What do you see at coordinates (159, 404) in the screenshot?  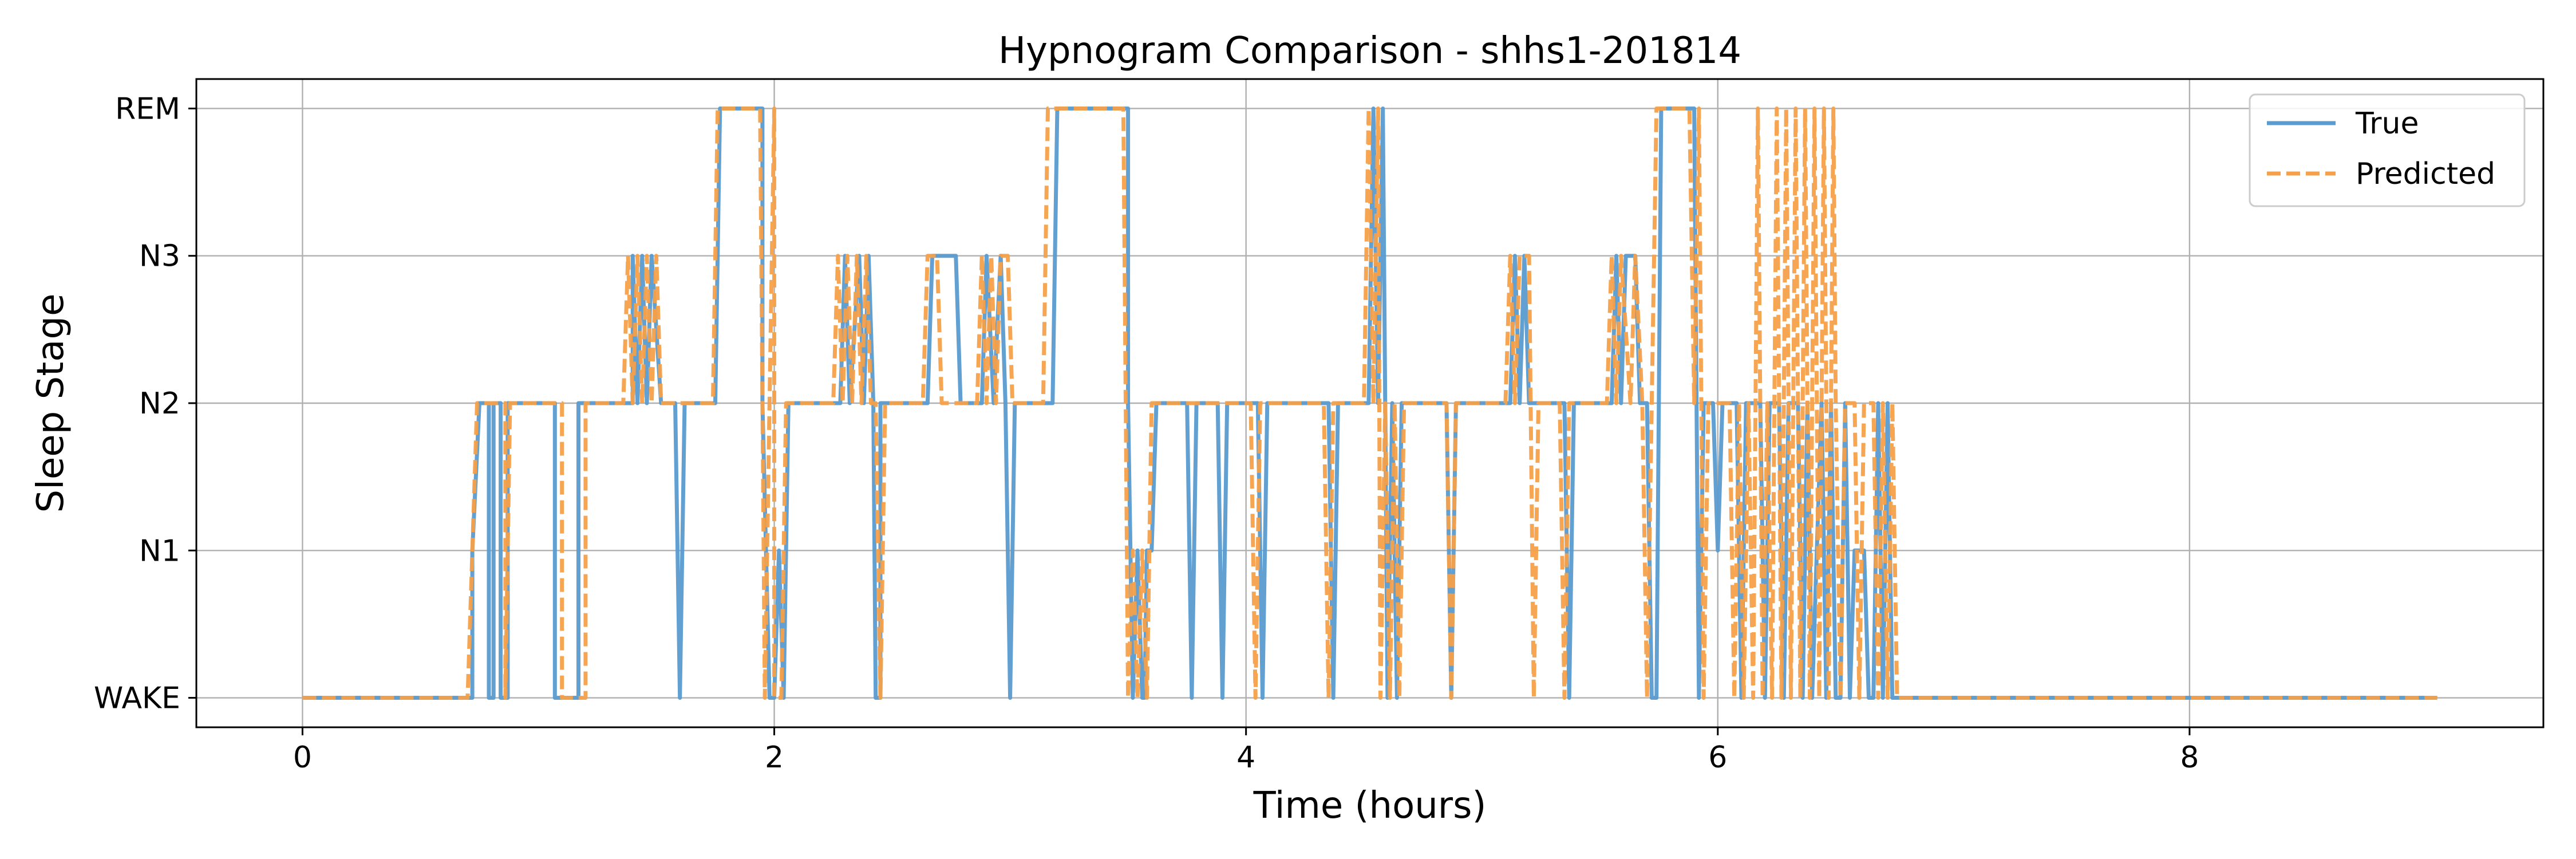 I see `y-tick-label: N2` at bounding box center [159, 404].